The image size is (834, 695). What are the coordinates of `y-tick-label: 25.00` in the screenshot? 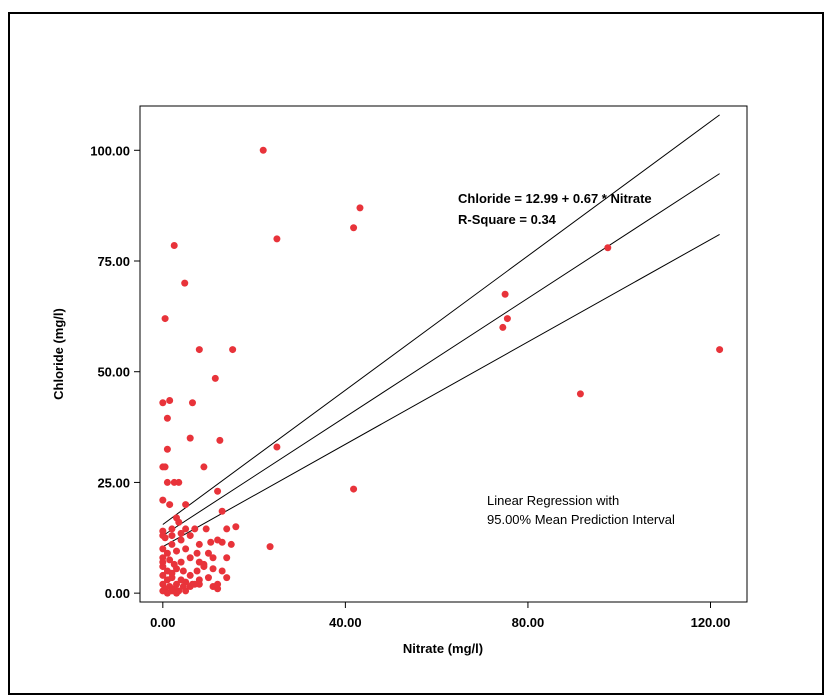 It's located at (113, 482).